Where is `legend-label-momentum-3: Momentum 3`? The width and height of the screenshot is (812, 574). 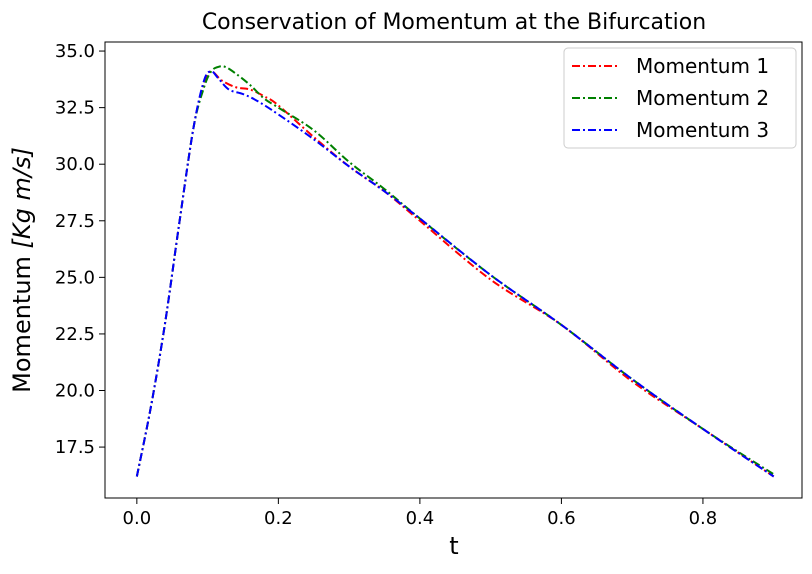 legend-label-momentum-3: Momentum 3 is located at coordinates (702, 130).